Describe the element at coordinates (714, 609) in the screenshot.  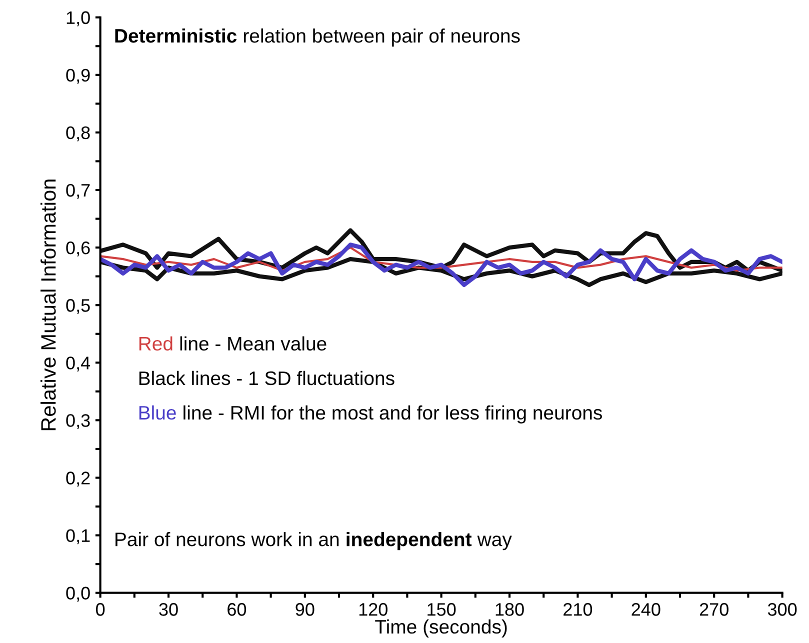
I see `x-tick-label: 270` at that location.